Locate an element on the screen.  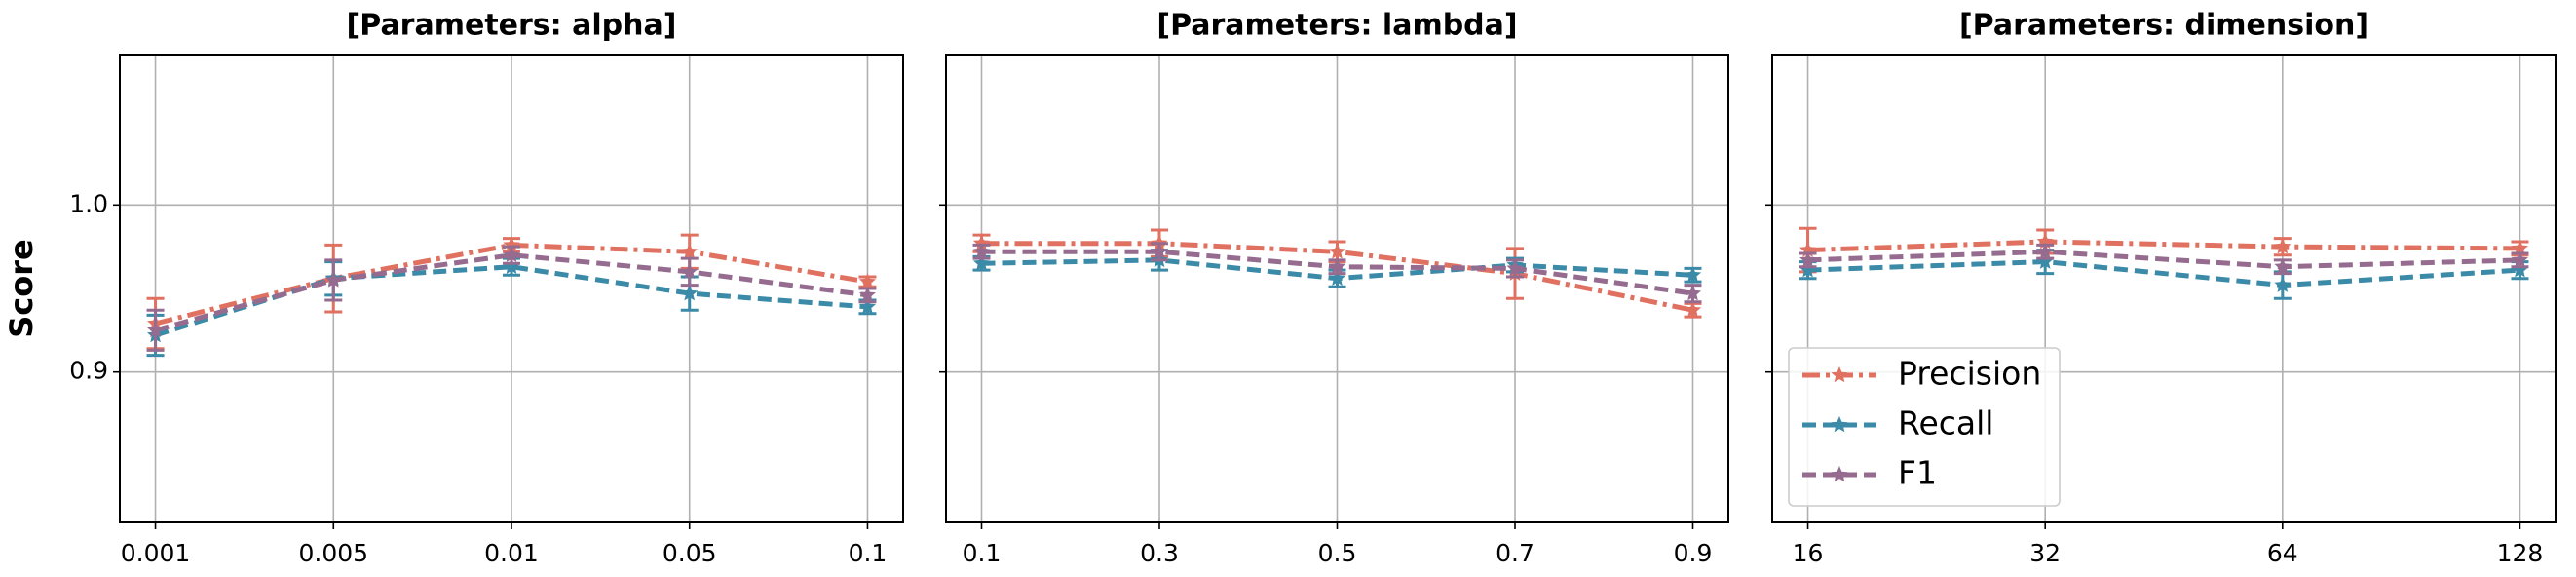
chart-title: [Parameters: alpha] is located at coordinates (512, 26).